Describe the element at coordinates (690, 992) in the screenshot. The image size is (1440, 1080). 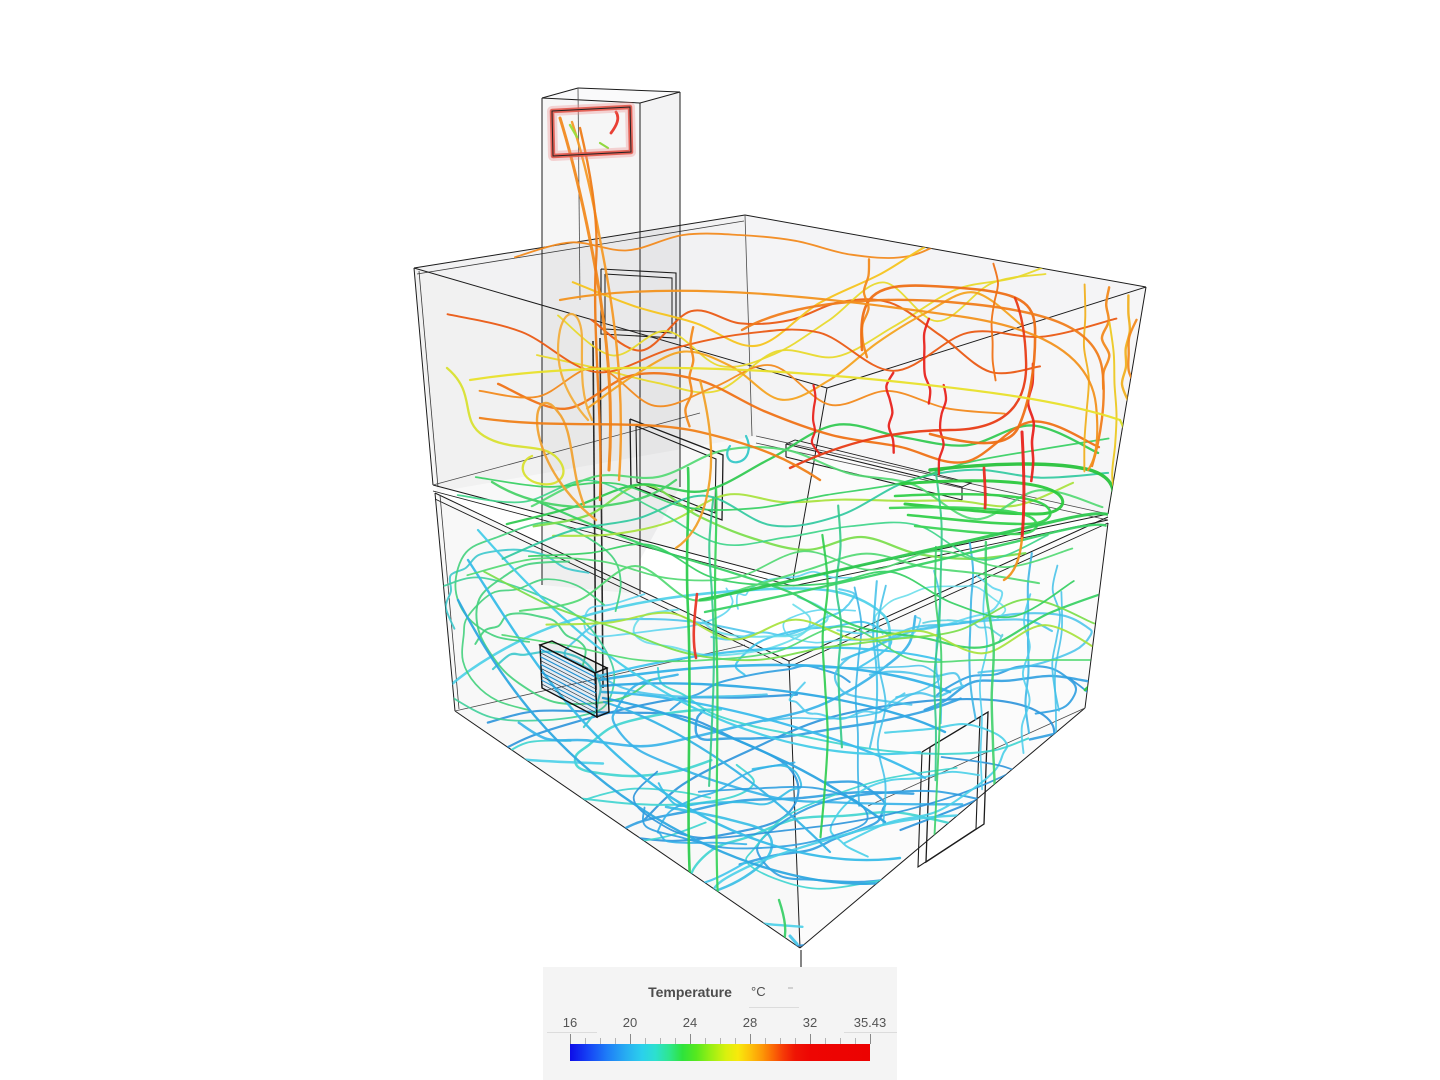
I see `legend-title: Temperature` at that location.